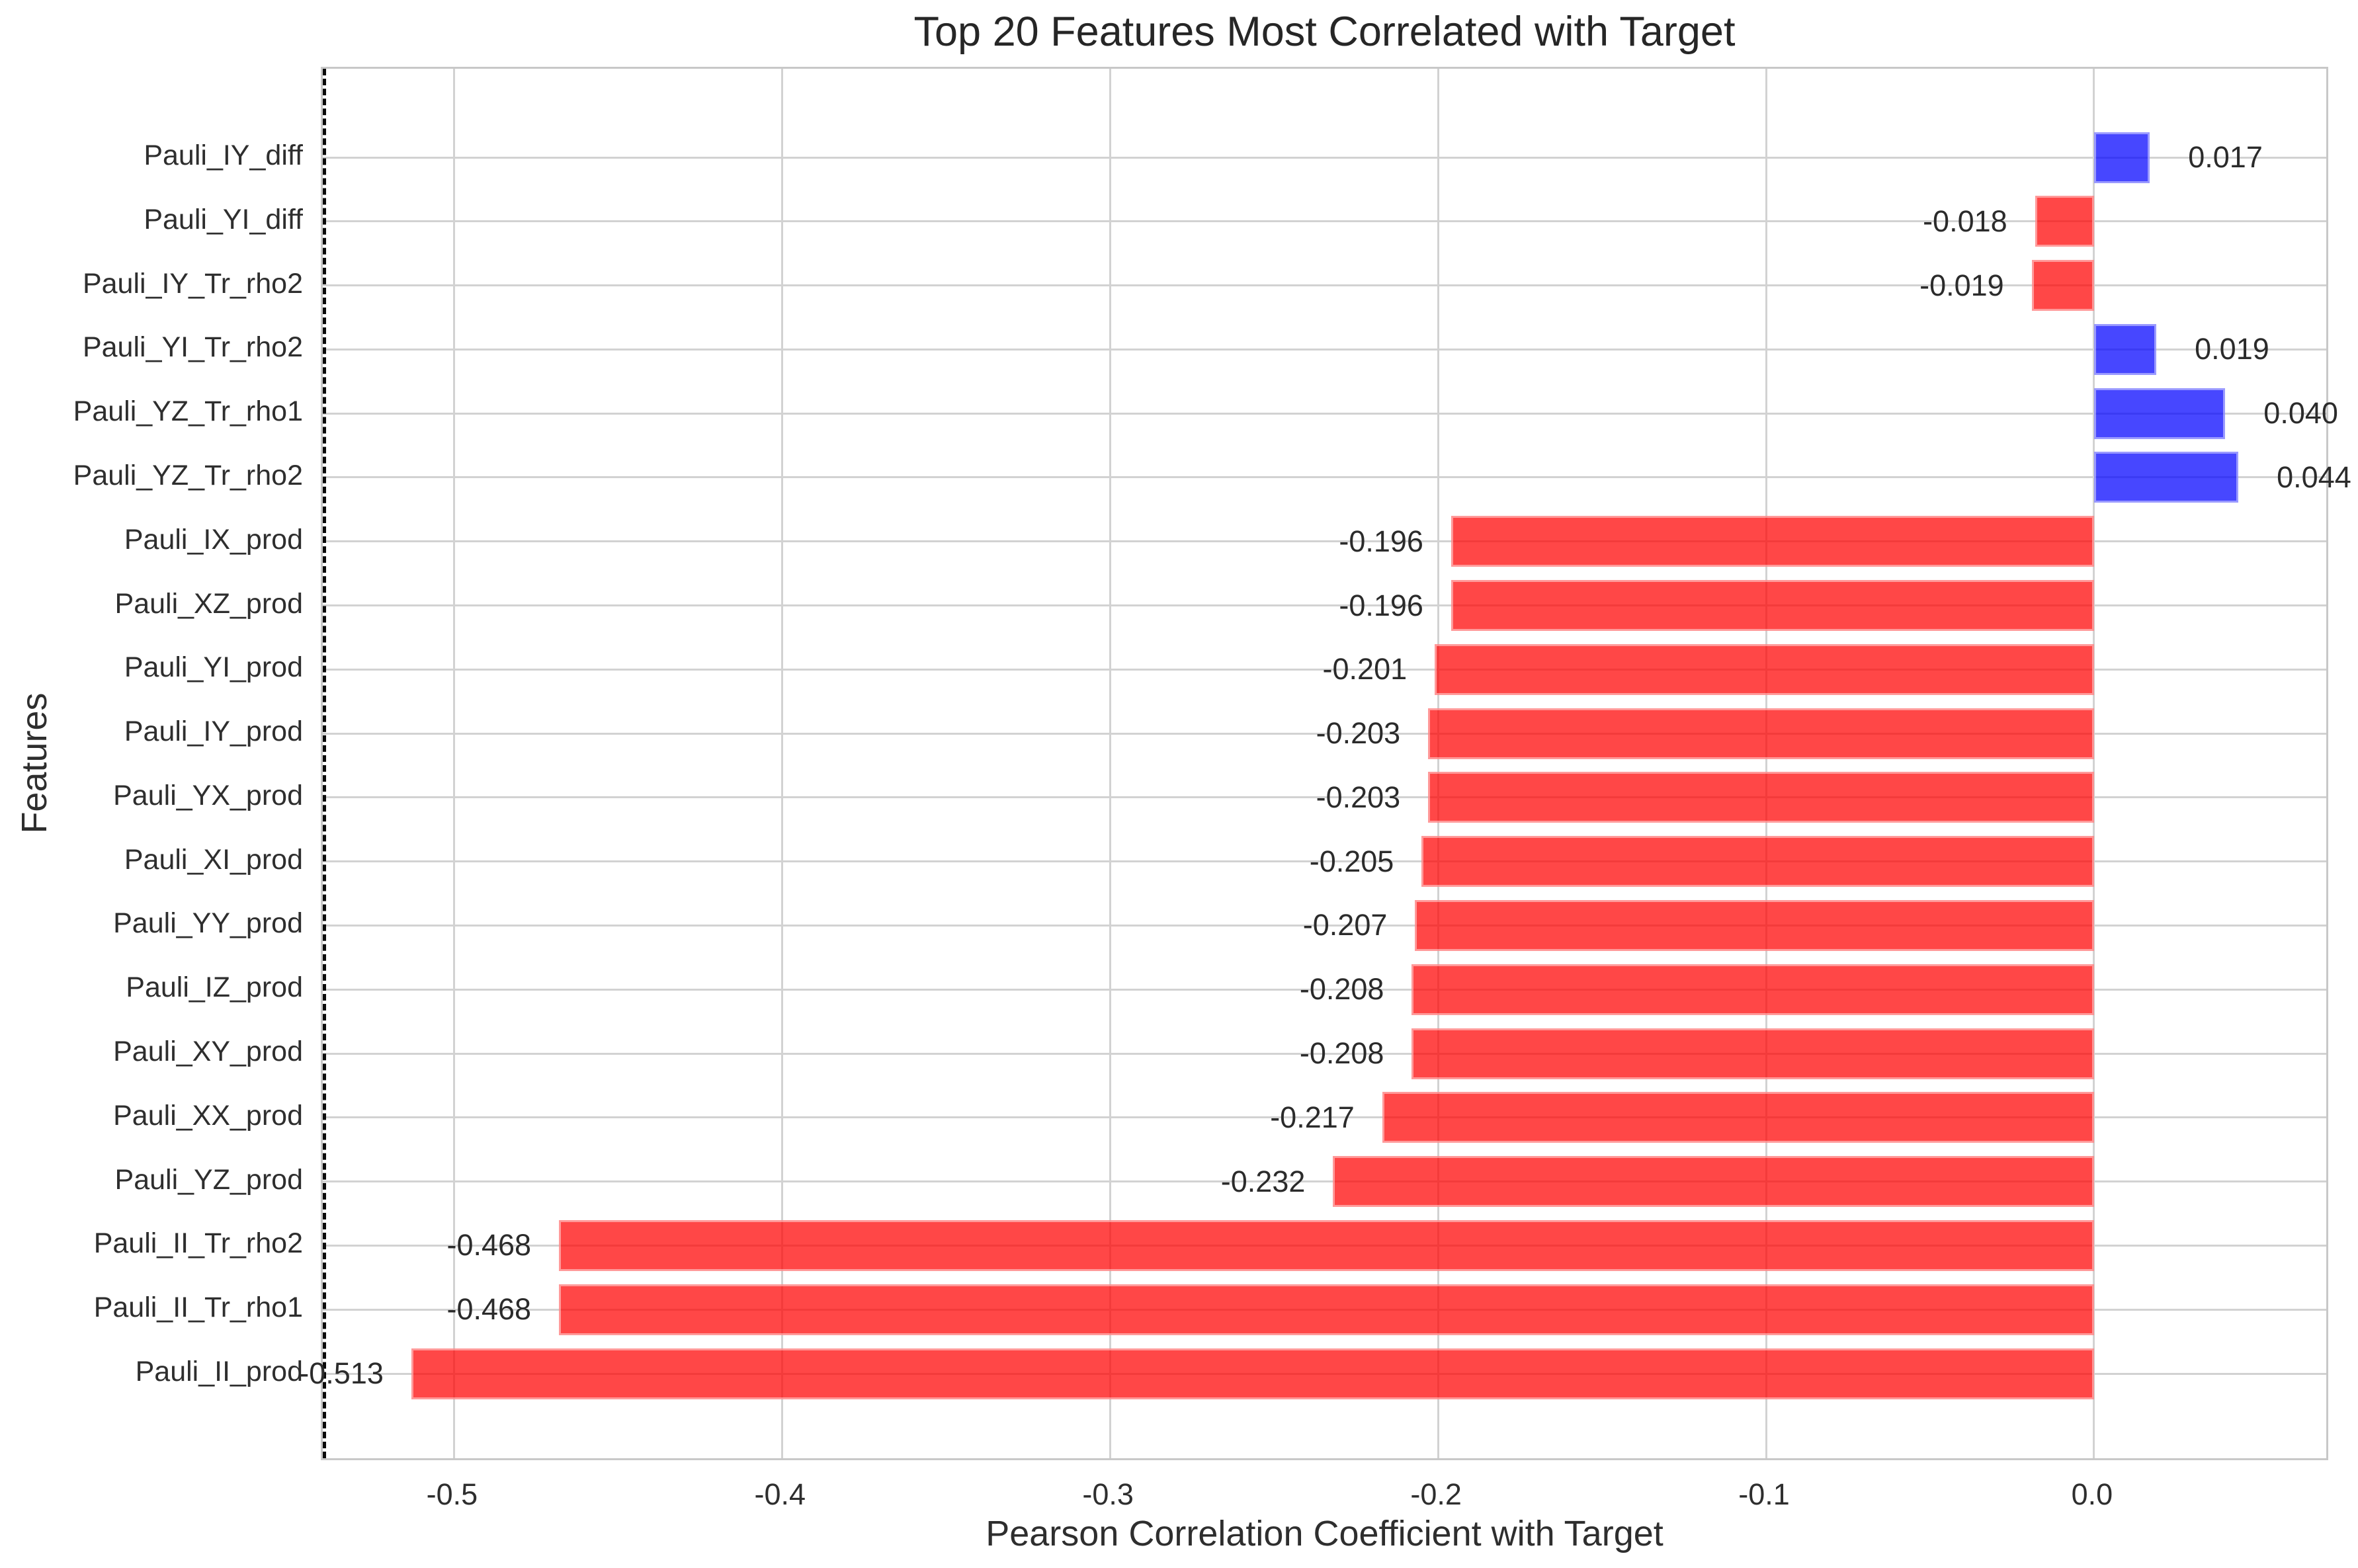 Image resolution: width=2358 pixels, height=1568 pixels. Describe the element at coordinates (1312, 1117) in the screenshot. I see `bar-value-label: -0.217` at that location.